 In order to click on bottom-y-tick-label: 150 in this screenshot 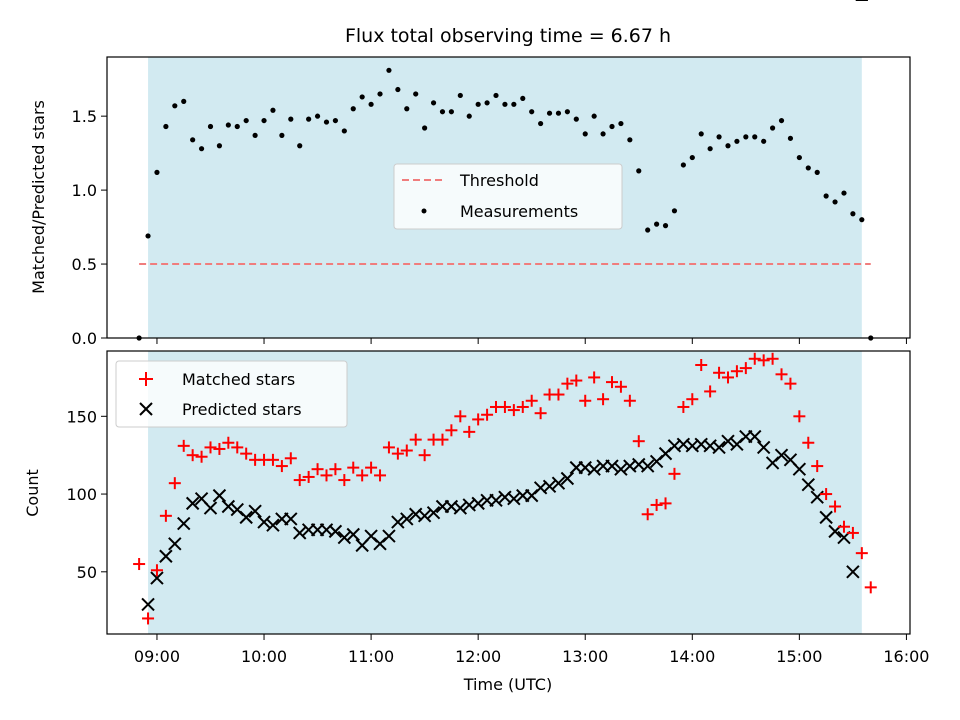, I will do `click(81, 416)`.